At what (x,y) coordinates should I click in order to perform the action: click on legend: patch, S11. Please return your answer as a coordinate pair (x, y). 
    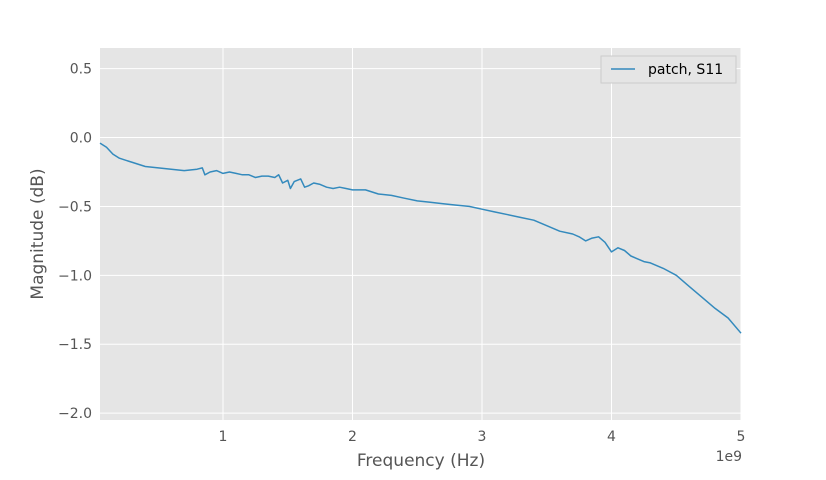
    Looking at the image, I should click on (668, 69).